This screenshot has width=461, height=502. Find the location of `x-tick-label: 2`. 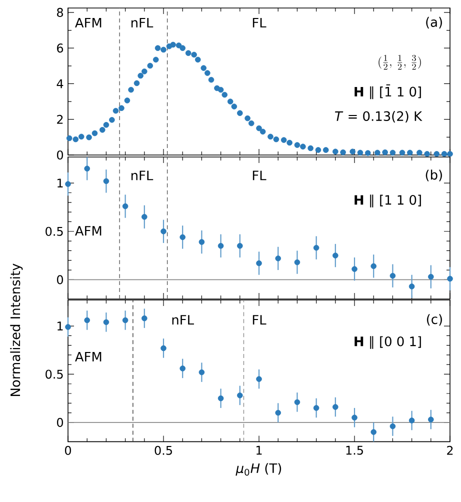

x-tick-label: 2 is located at coordinates (450, 450).